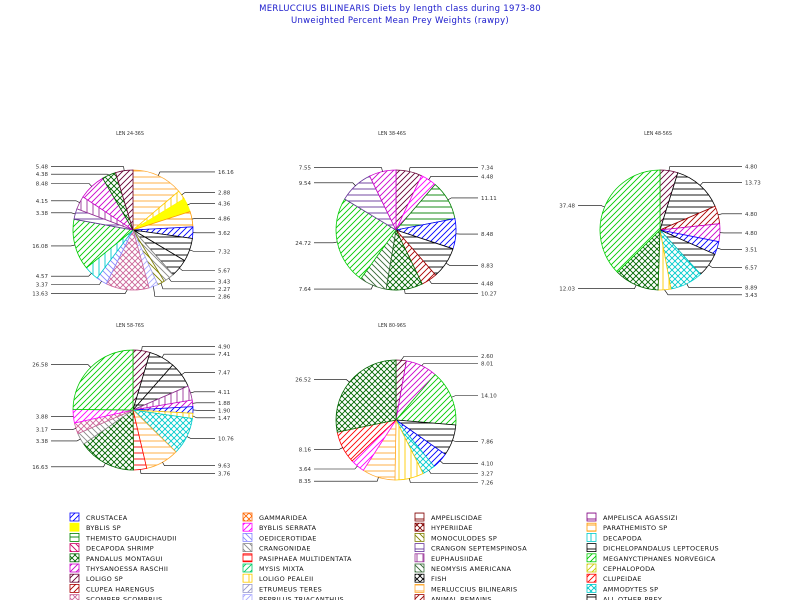  What do you see at coordinates (305, 169) in the screenshot?
I see `slice-value-label: 7.55` at bounding box center [305, 169].